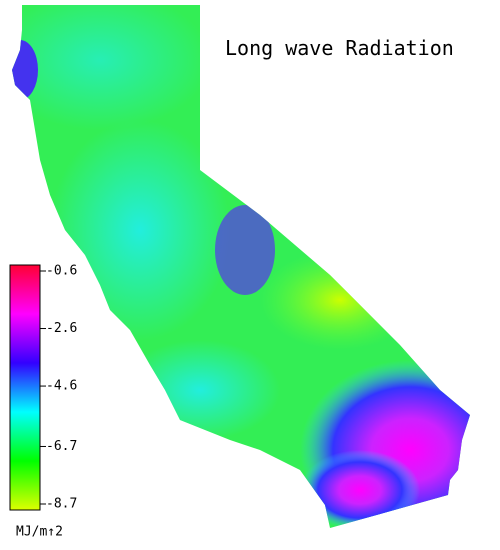 The image size is (500, 550). What do you see at coordinates (61, 271) in the screenshot?
I see `tick-label: -0.6` at bounding box center [61, 271].